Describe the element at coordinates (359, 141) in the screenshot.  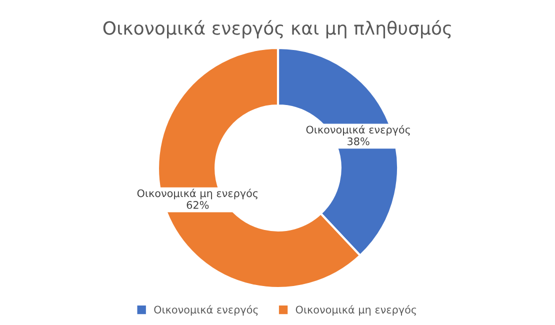
I see `data-label: 38%` at that location.